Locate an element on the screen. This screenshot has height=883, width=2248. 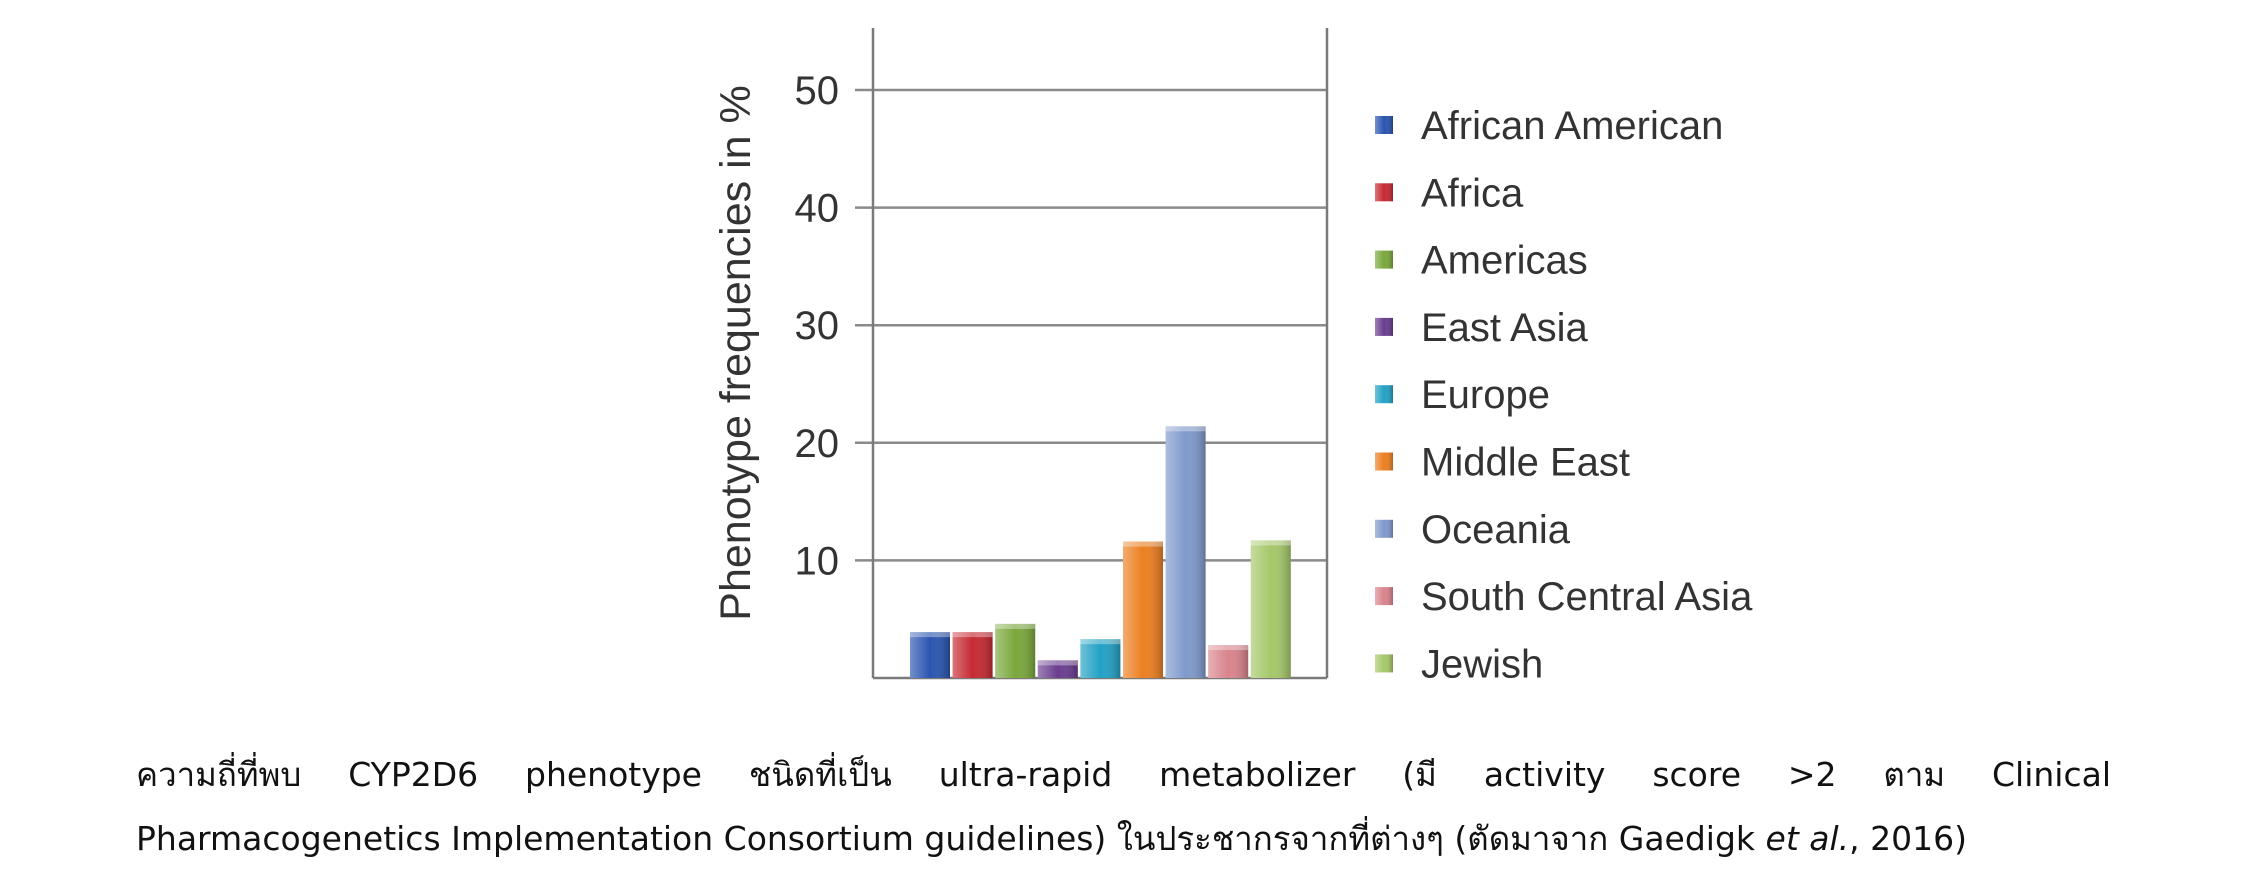
caption-text-end: , 2016) is located at coordinates (1908, 838).